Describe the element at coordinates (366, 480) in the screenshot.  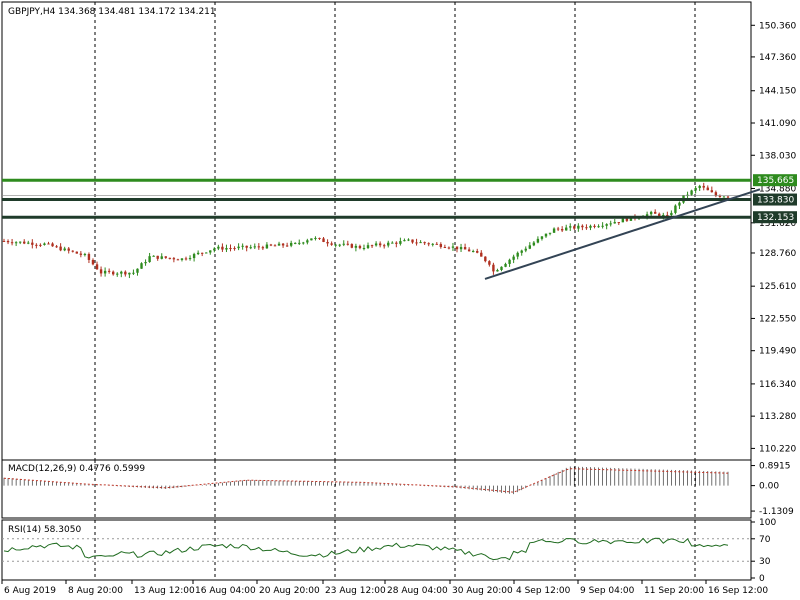
I see `macd-signal-line` at that location.